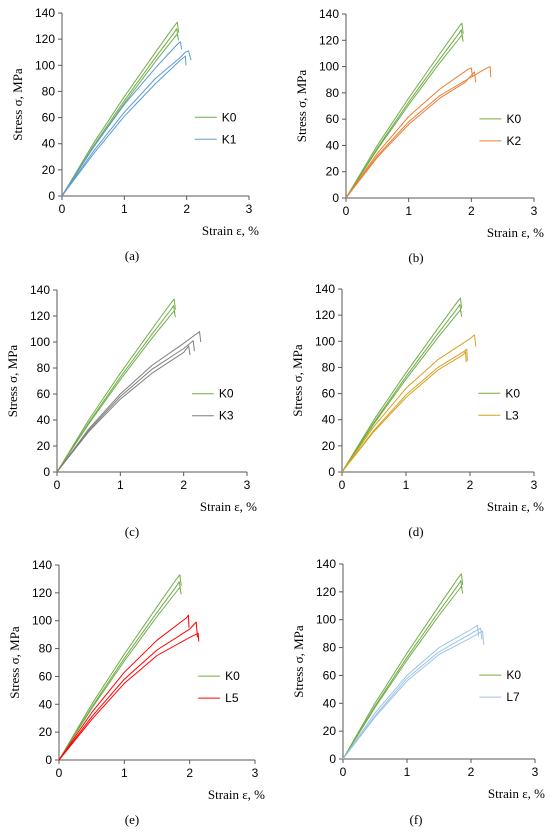  Describe the element at coordinates (132, 531) in the screenshot. I see `panel-caption: (c)` at that location.